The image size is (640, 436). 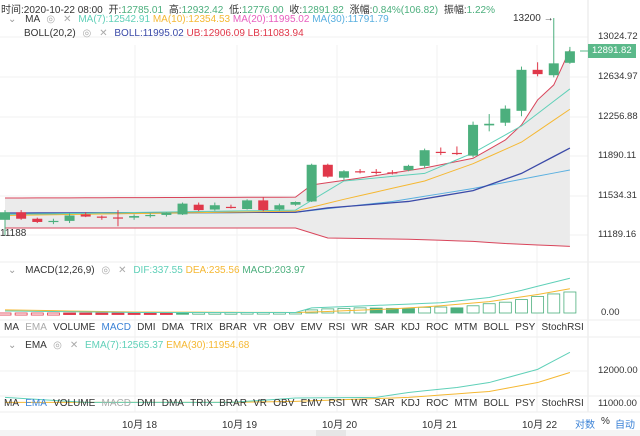 I want to click on macd-value: MACD:203.97, so click(x=274, y=270).